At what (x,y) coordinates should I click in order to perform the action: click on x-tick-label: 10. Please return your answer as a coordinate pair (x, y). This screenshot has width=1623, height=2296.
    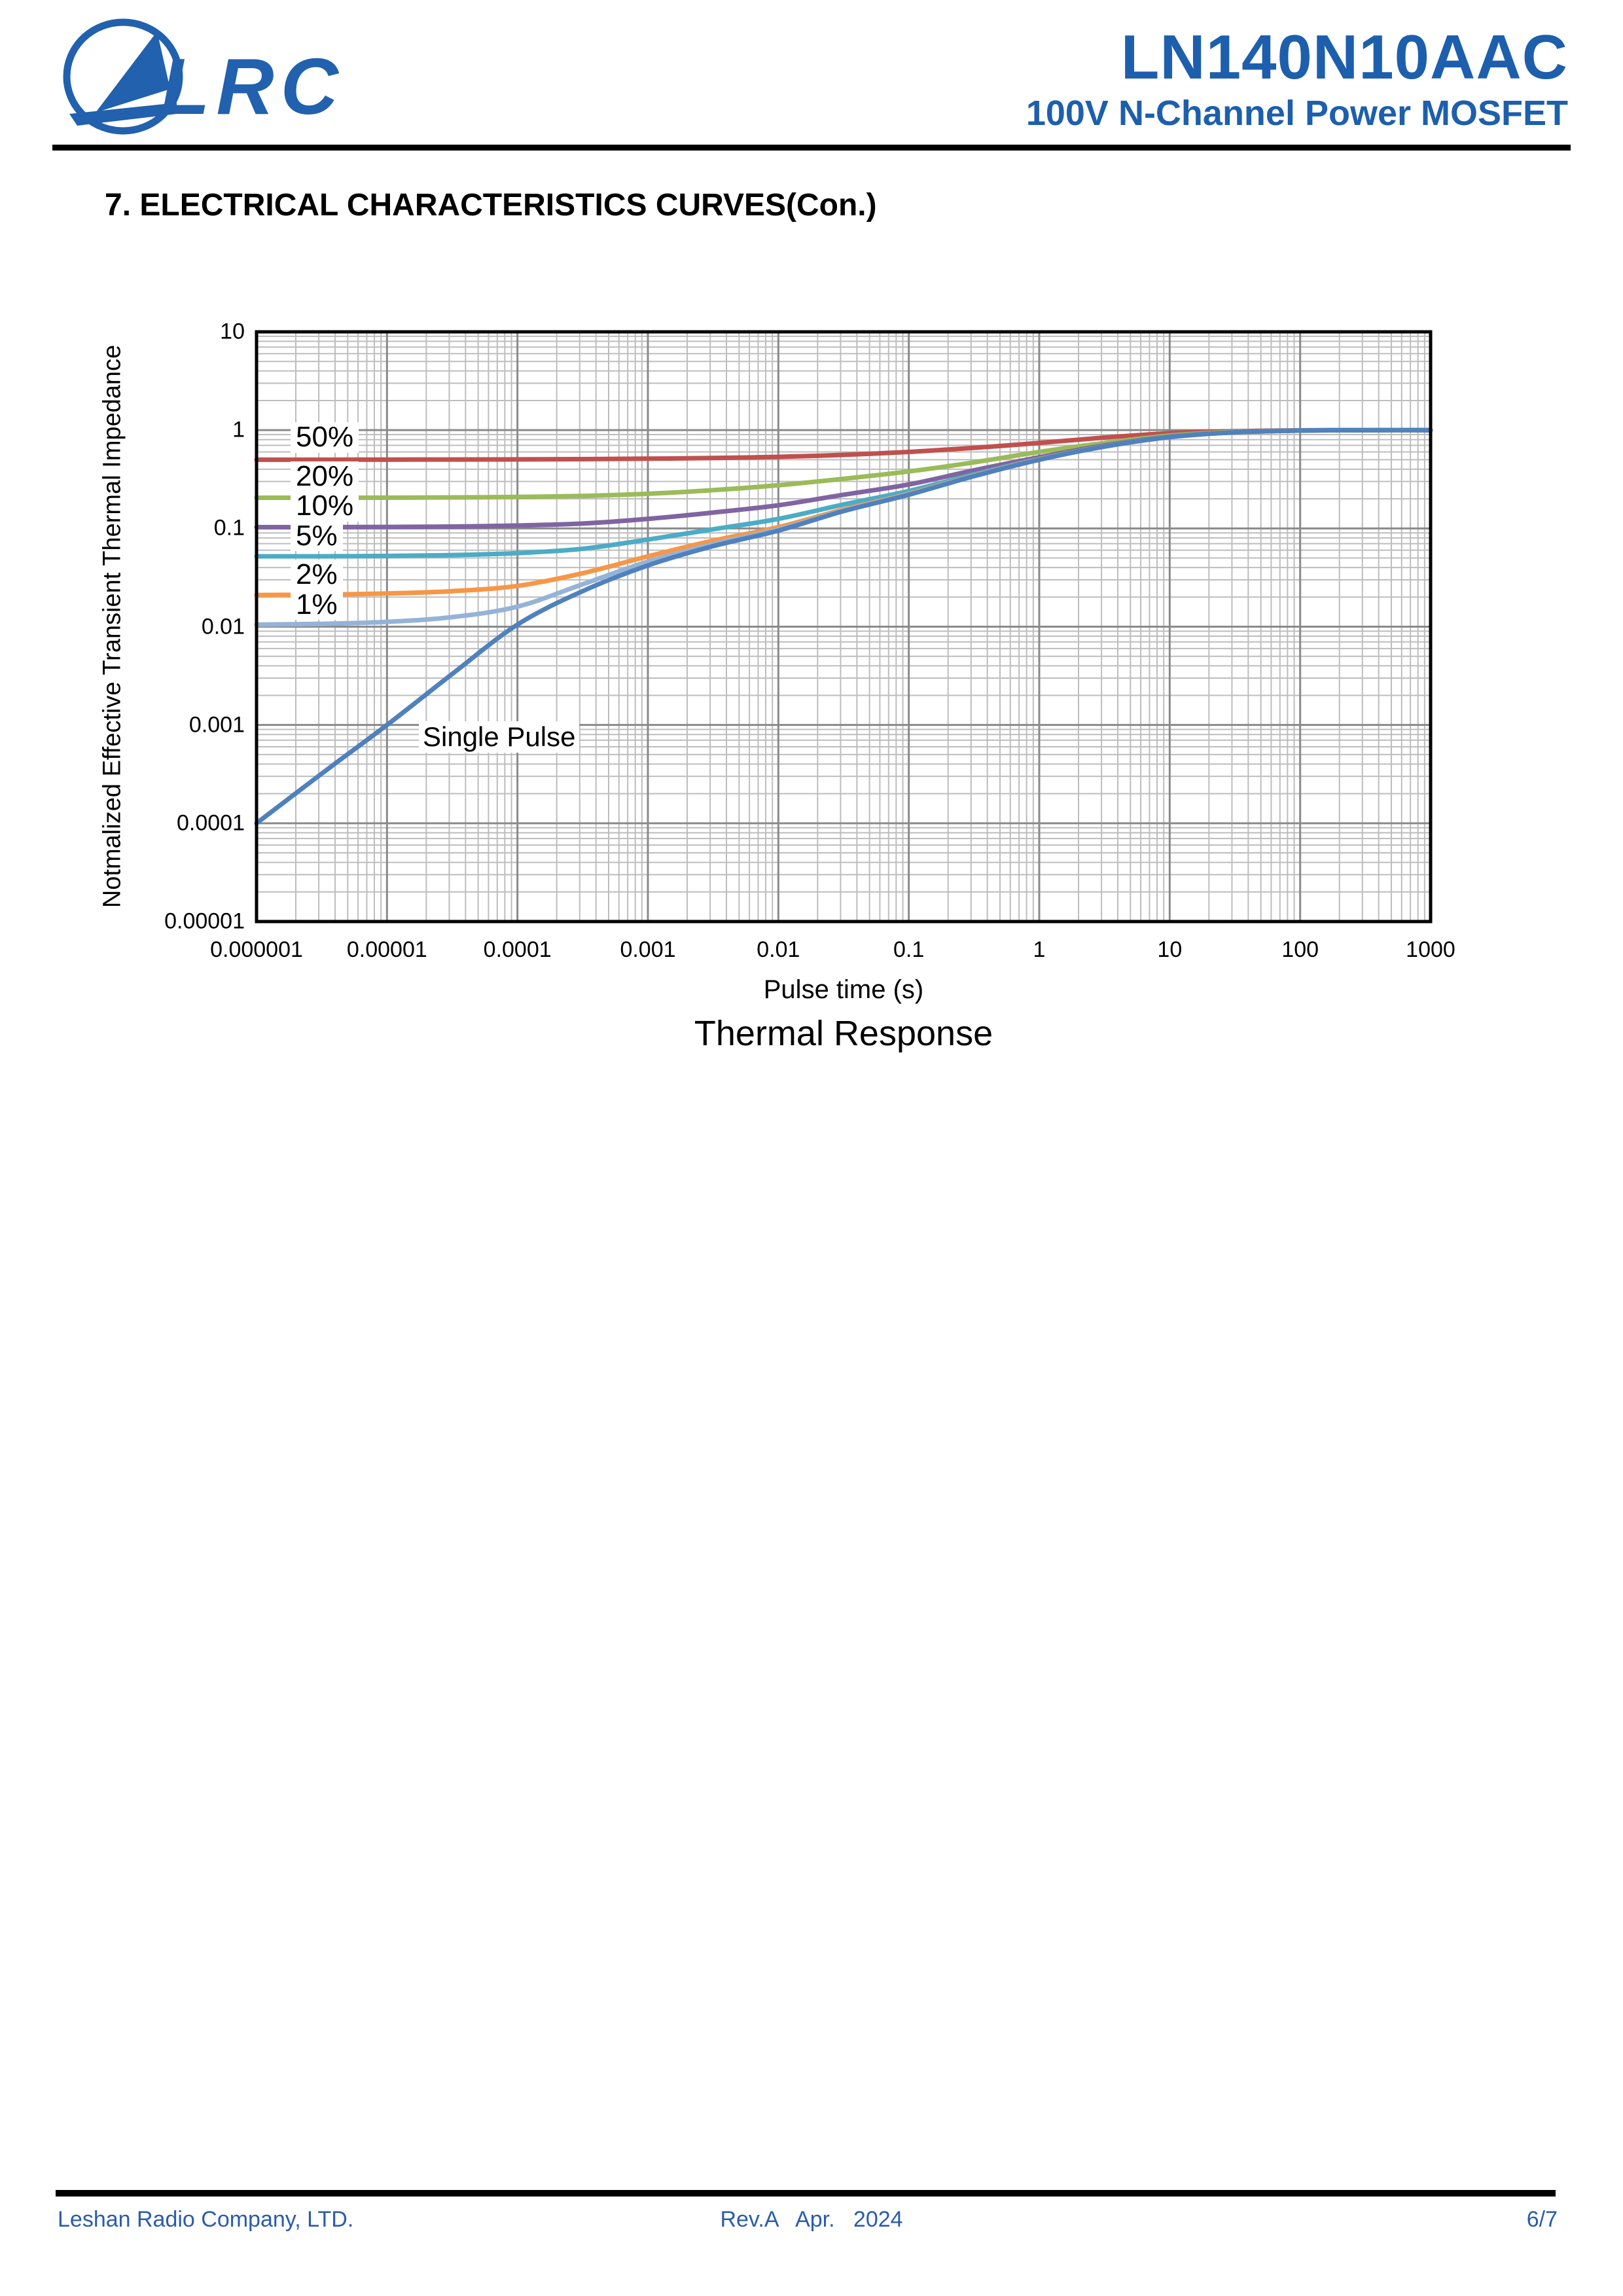
    Looking at the image, I should click on (1170, 949).